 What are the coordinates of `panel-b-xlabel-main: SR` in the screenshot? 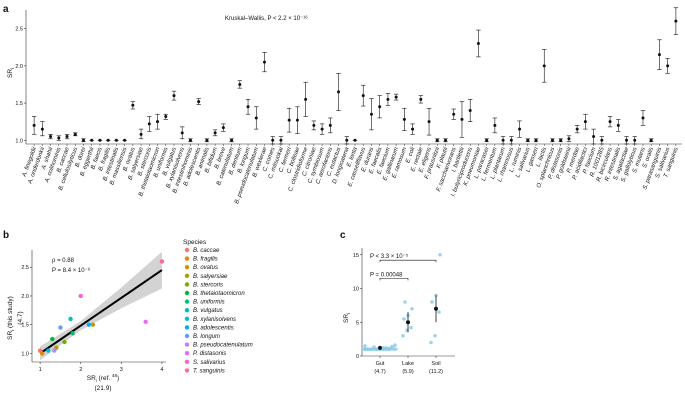 It's located at (91, 378).